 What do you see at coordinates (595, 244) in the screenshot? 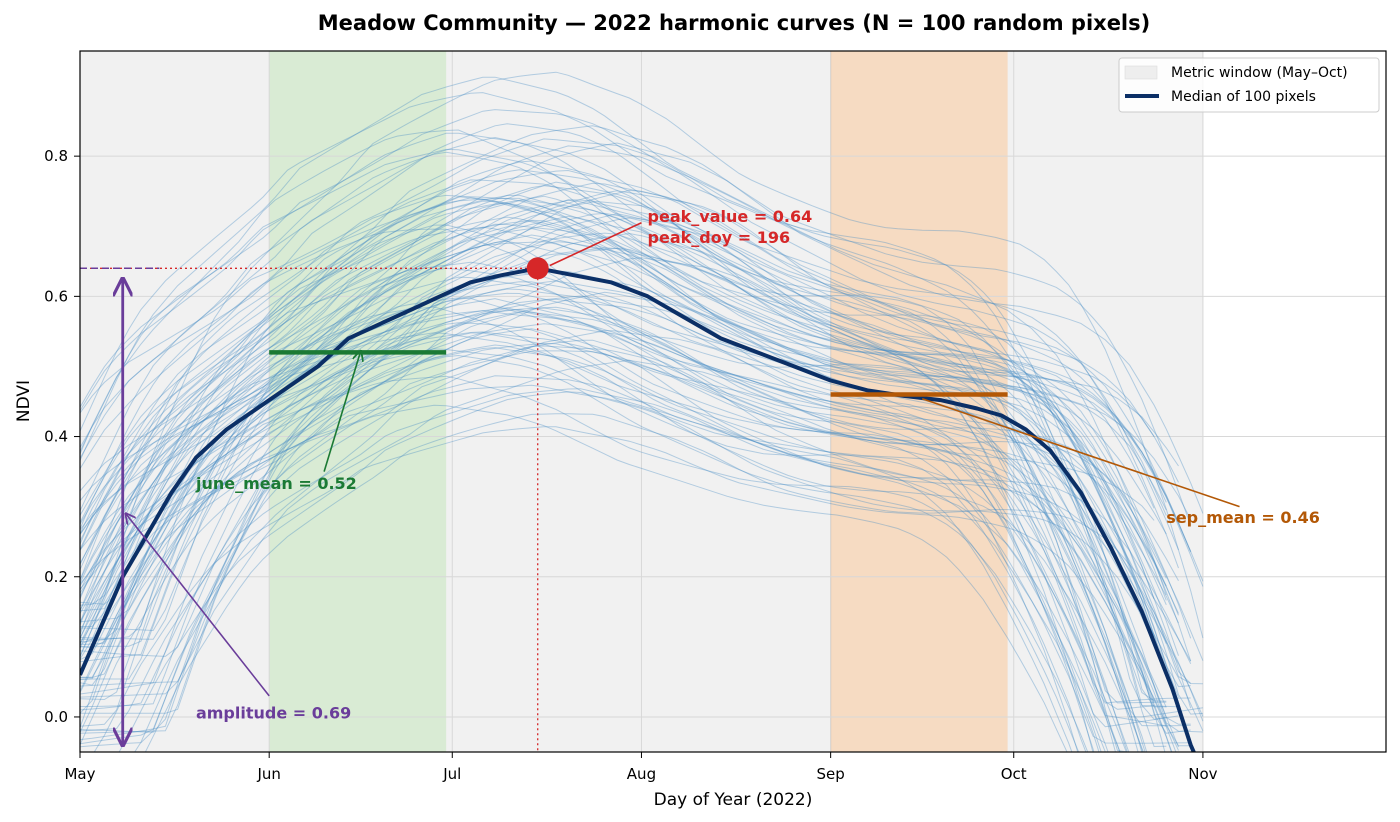
I see `peak-leader` at bounding box center [595, 244].